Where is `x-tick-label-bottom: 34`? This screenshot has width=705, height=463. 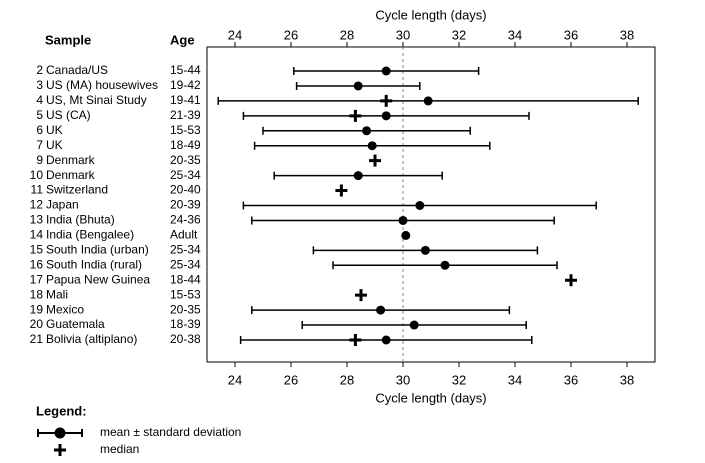
x-tick-label-bottom: 34 is located at coordinates (515, 379).